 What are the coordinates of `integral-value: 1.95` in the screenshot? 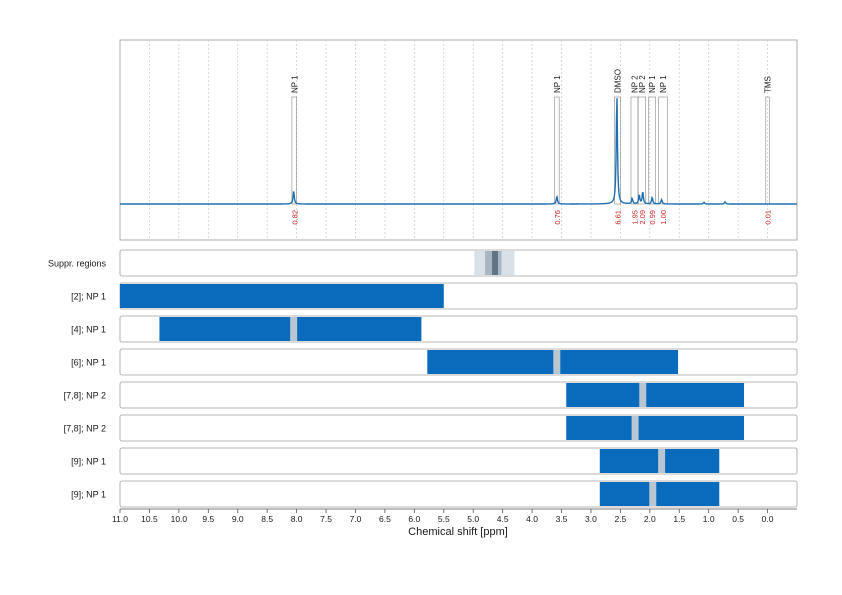 It's located at (635, 217).